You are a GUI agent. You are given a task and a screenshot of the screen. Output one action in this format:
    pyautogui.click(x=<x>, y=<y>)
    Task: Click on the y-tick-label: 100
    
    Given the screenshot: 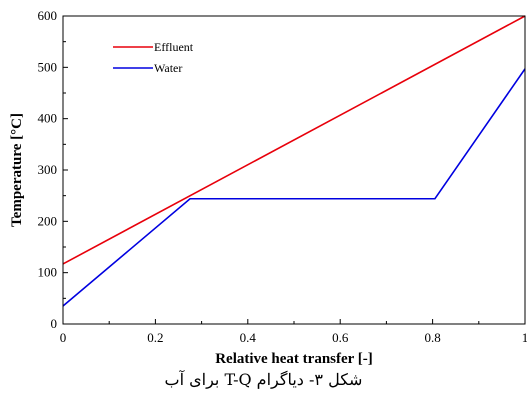 What is the action you would take?
    pyautogui.click(x=48, y=272)
    